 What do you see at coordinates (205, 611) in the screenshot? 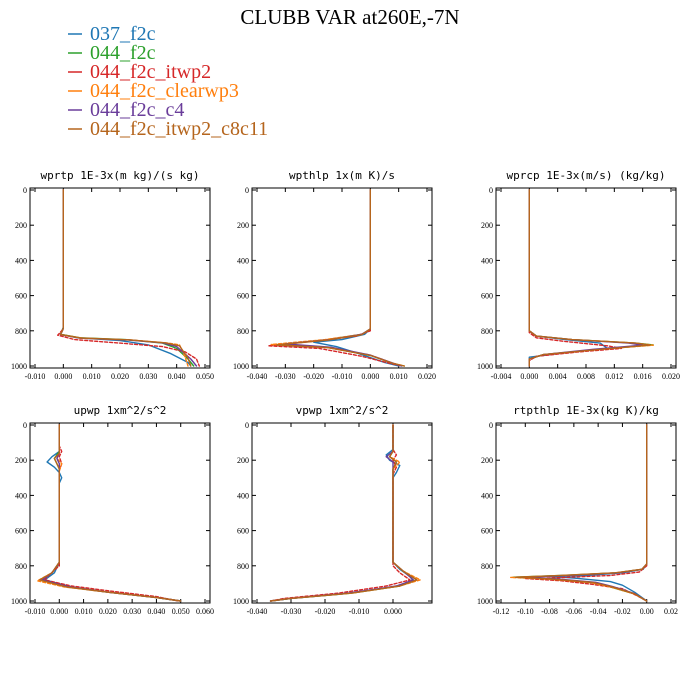
I see `x-tick-label: 0.060` at bounding box center [205, 611].